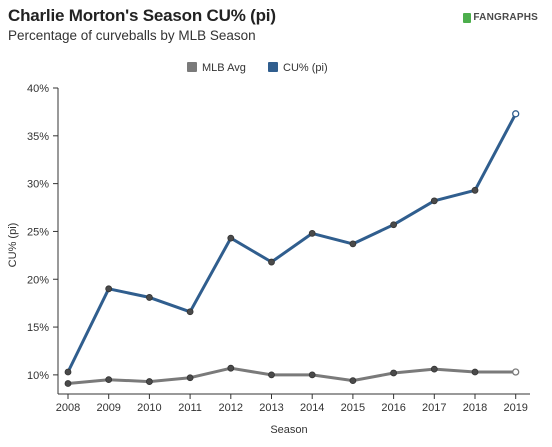 The height and width of the screenshot is (447, 552). What do you see at coordinates (312, 408) in the screenshot?
I see `x-tick-label: 2014` at bounding box center [312, 408].